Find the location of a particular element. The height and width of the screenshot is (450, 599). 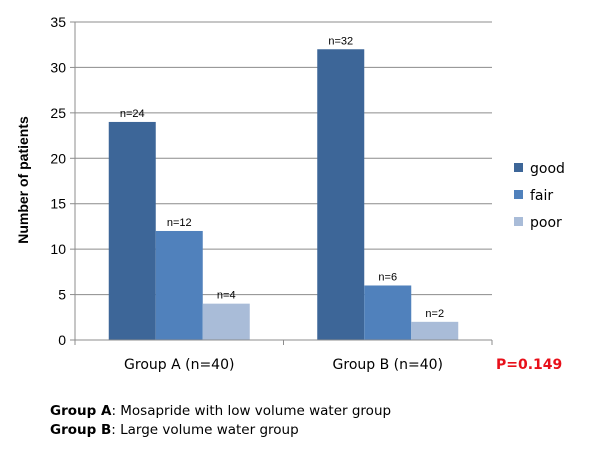

data-label: n=6 is located at coordinates (387, 277).